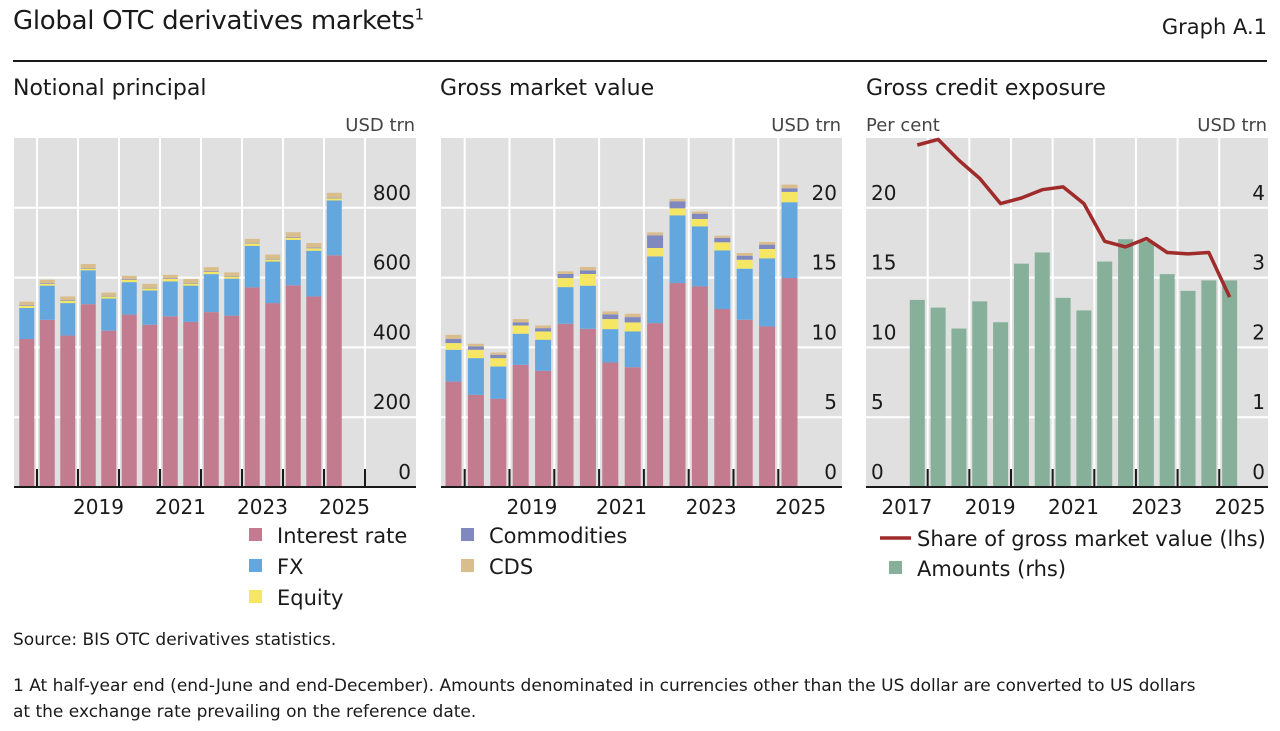 This screenshot has height=731, width=1280. I want to click on bar-cds-2024-H2, so click(314, 245).